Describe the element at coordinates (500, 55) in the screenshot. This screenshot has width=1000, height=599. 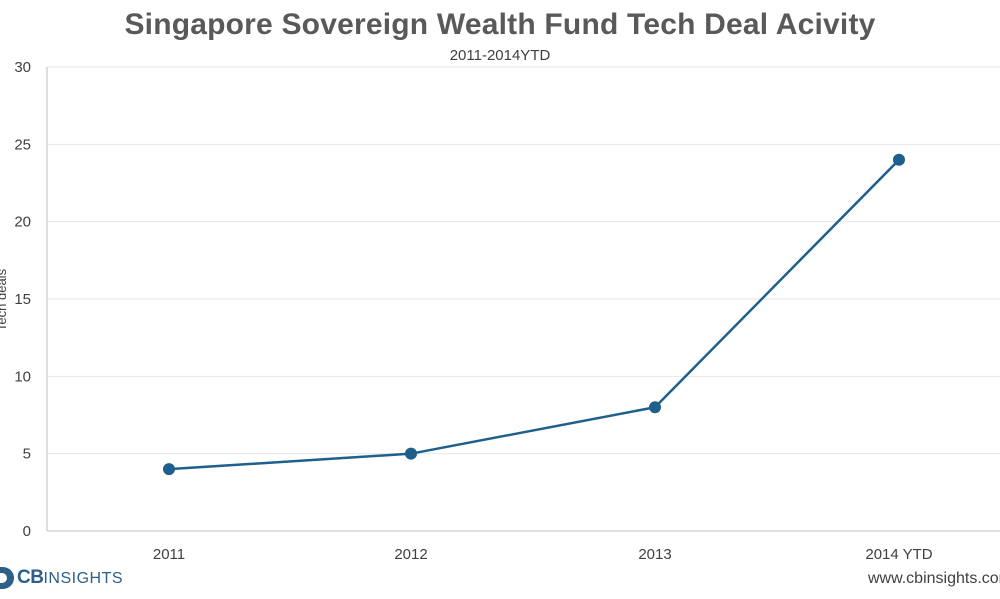
I see `chart-subtitle: 2011-2014YTD` at that location.